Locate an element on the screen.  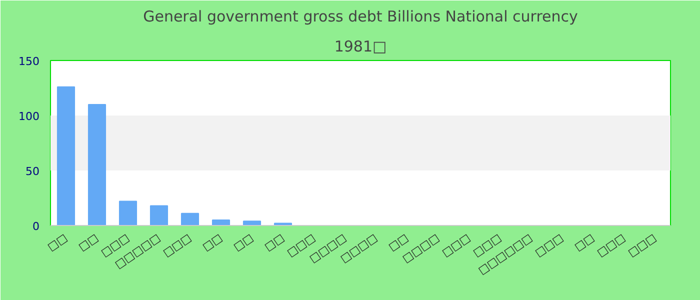
y-tick-label: 100 is located at coordinates (29, 116).